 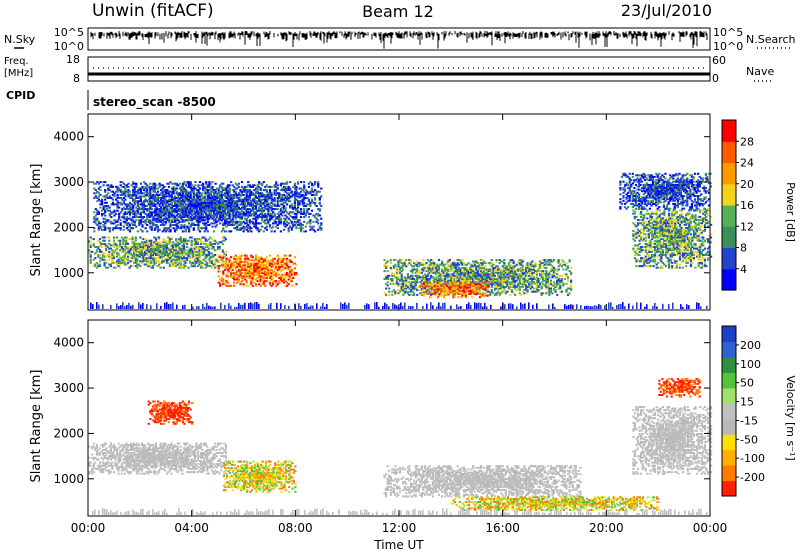 I want to click on velocity-colorbar, so click(x=729, y=411).